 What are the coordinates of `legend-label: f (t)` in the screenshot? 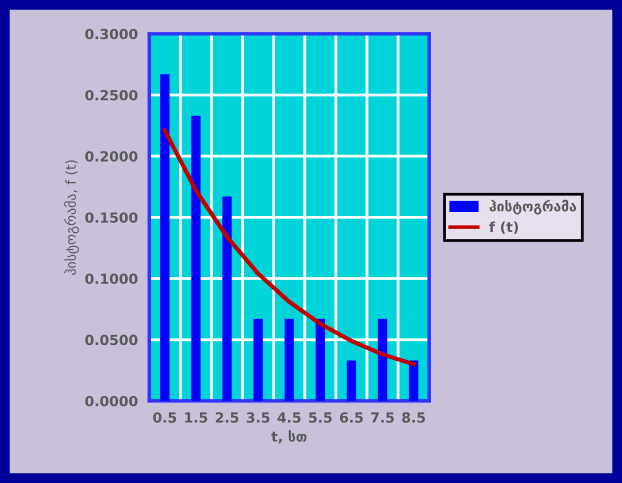 It's located at (503, 227).